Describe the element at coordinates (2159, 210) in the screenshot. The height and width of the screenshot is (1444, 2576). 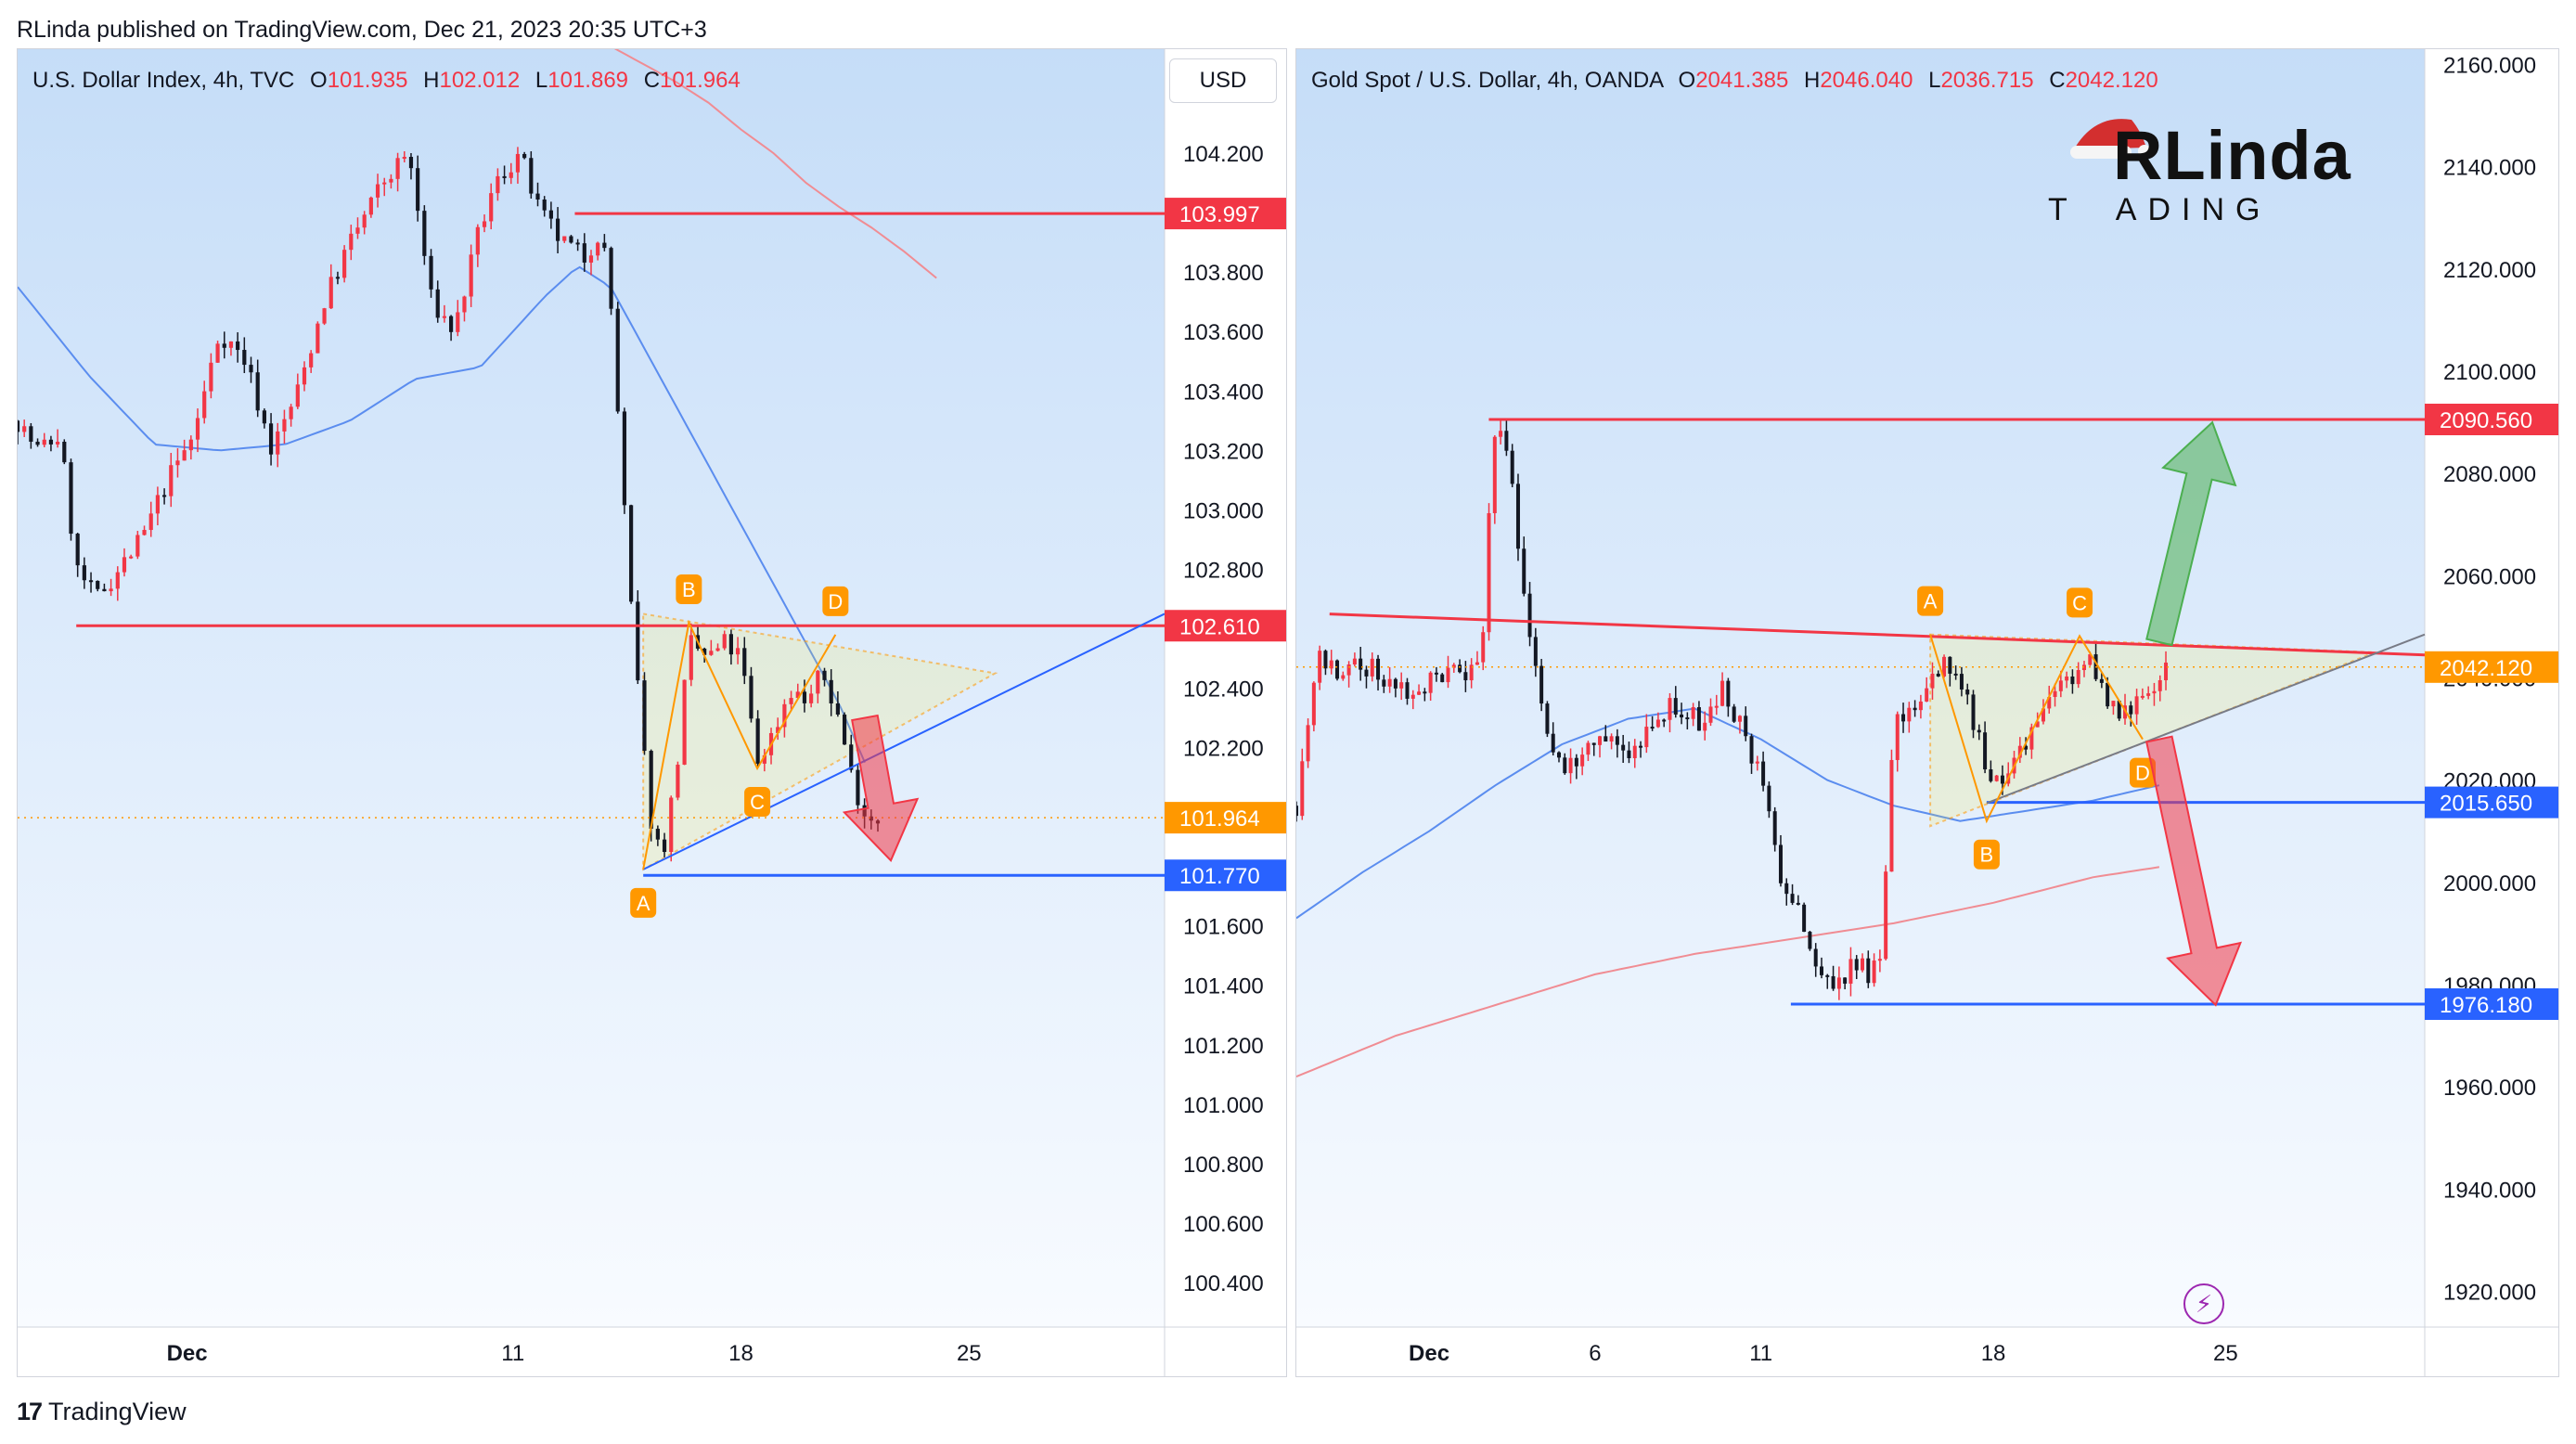
I see `logo-subtitle: T ADING` at that location.